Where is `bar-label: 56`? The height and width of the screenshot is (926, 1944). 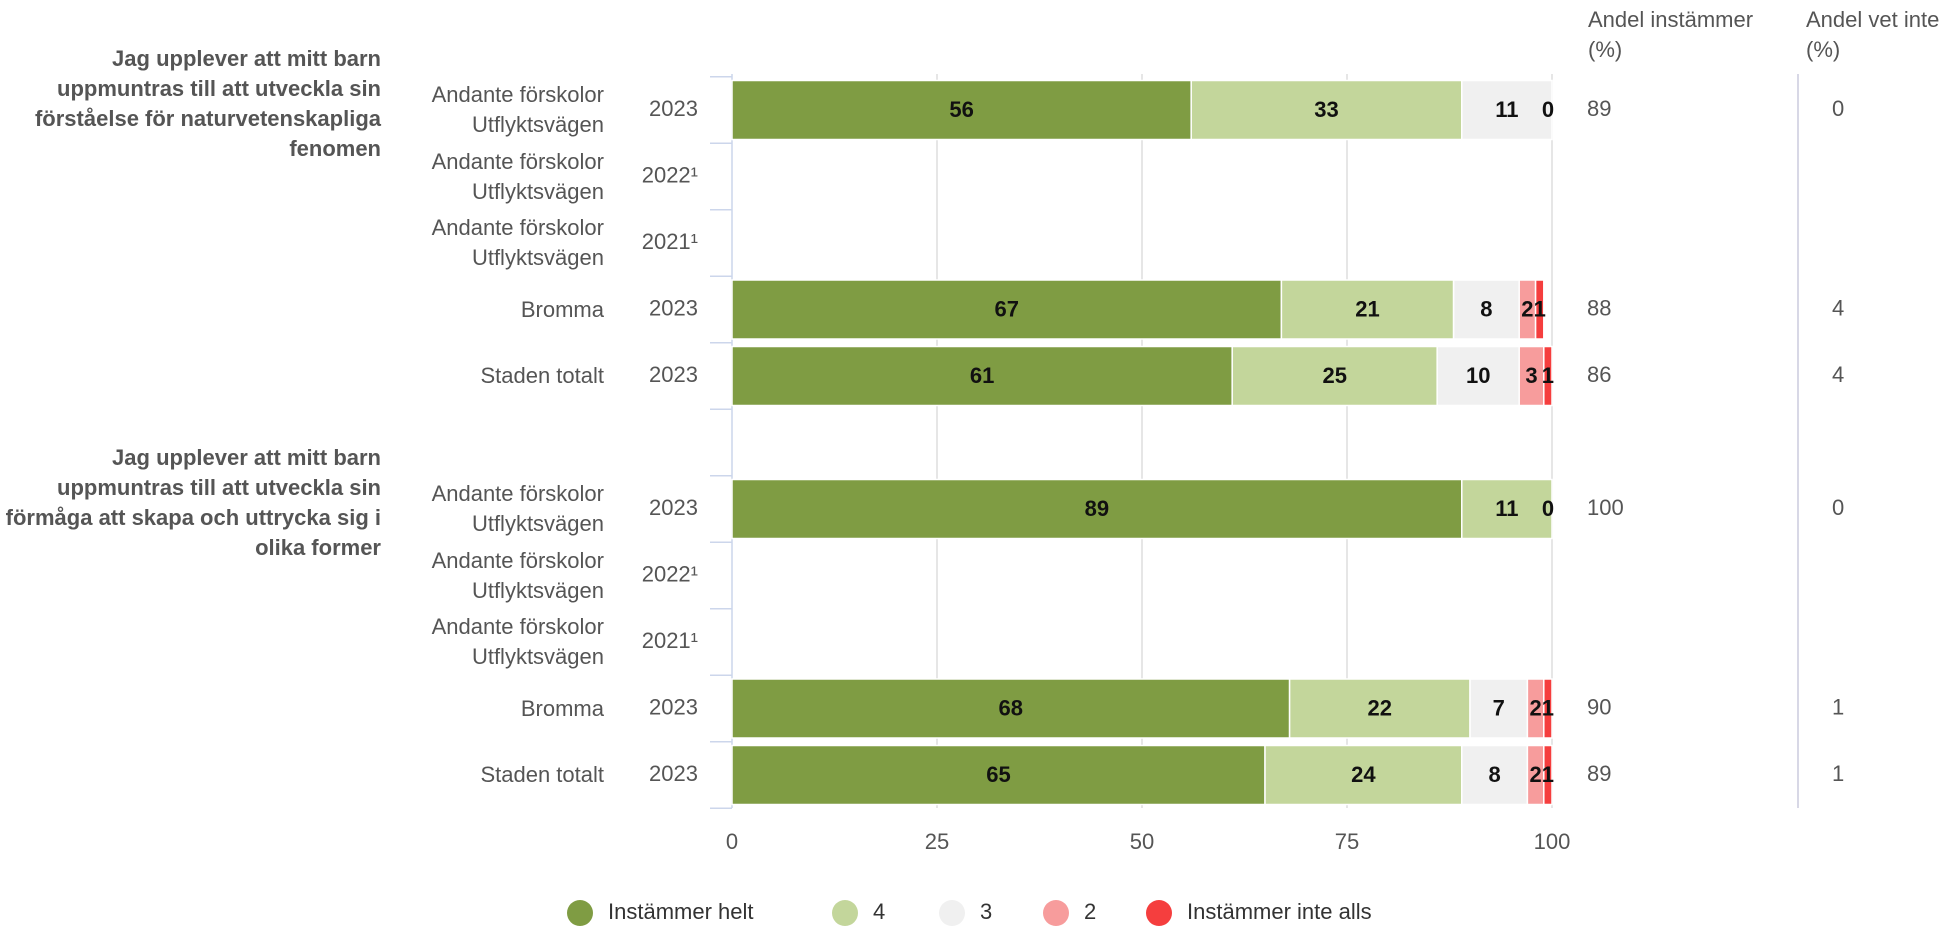
bar-label: 56 is located at coordinates (961, 109).